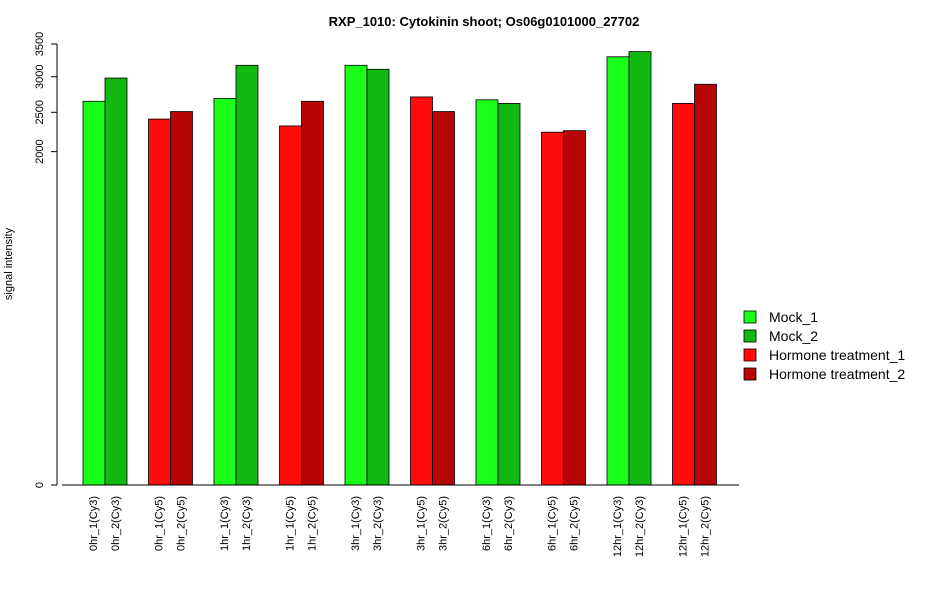 The width and height of the screenshot is (950, 600). I want to click on x-tick-label: 1hr_1(Cy3), so click(225, 523).